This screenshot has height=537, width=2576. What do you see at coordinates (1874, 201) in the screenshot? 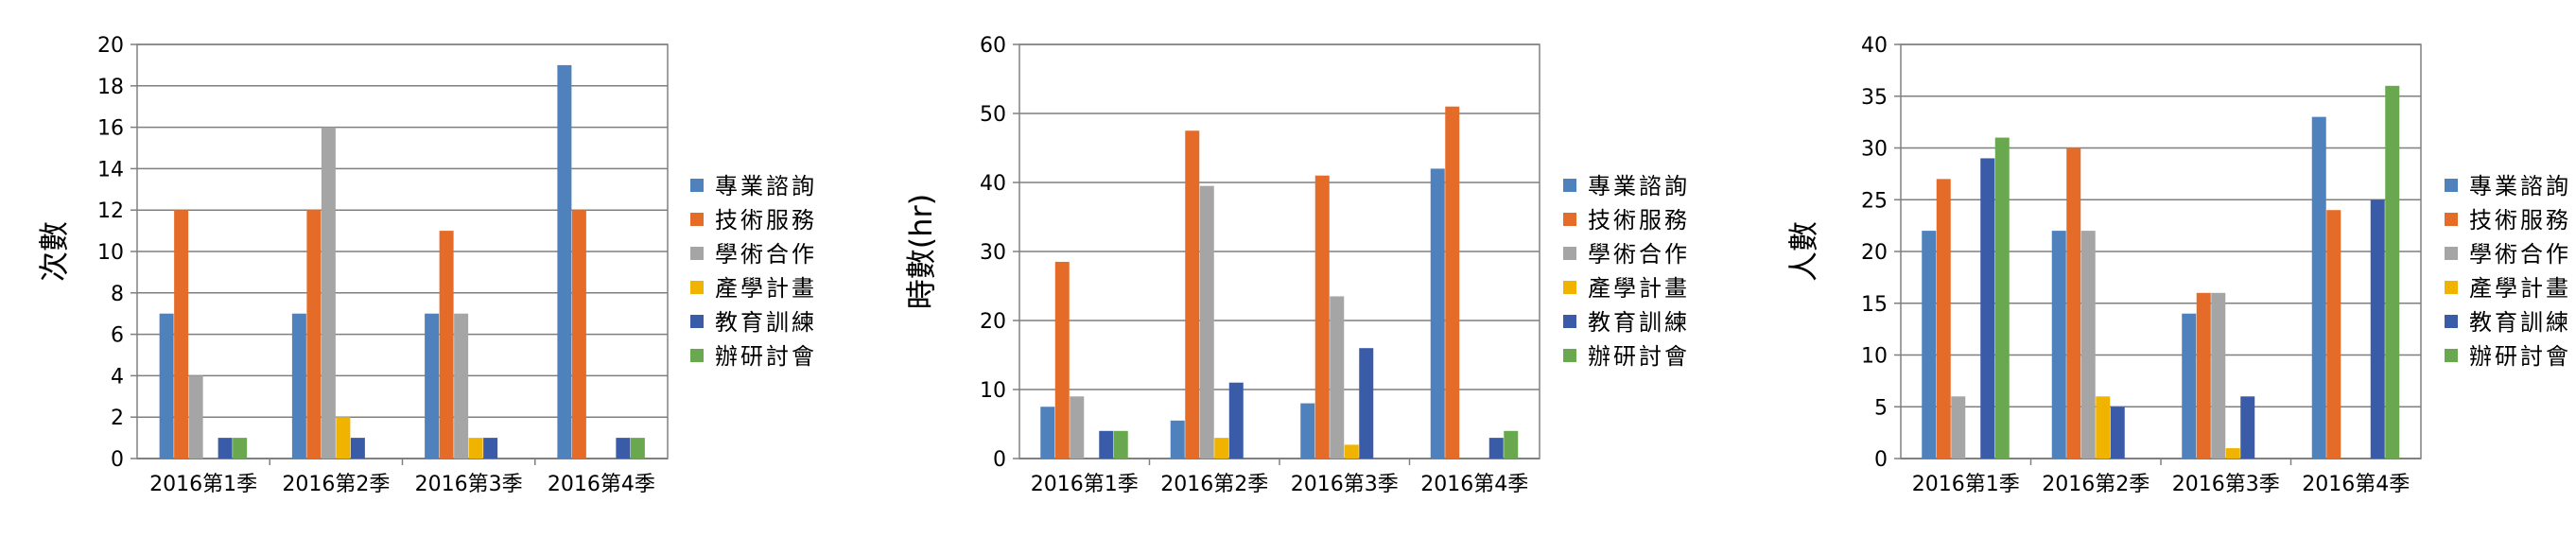
I see `y-tick-label: 25` at bounding box center [1874, 201].